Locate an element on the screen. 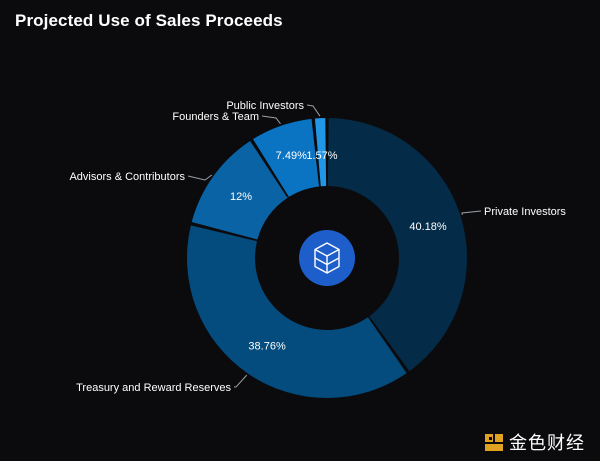  slice-founders-and-team is located at coordinates (286, 157).